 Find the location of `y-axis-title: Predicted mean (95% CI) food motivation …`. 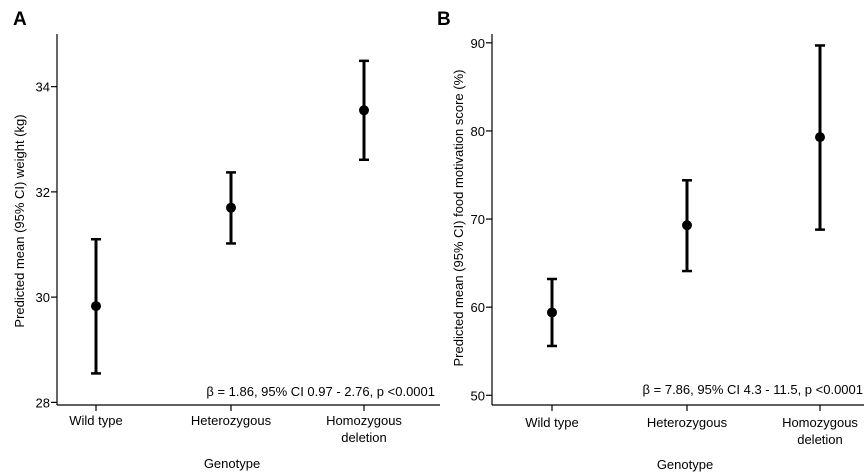

y-axis-title: Predicted mean (95% CI) food motivation … is located at coordinates (458, 218).